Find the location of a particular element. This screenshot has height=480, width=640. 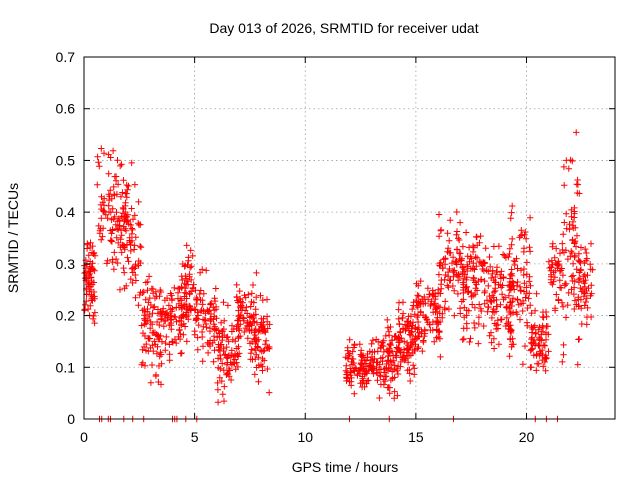

y-tick-label: 0.4 is located at coordinates (66, 212).